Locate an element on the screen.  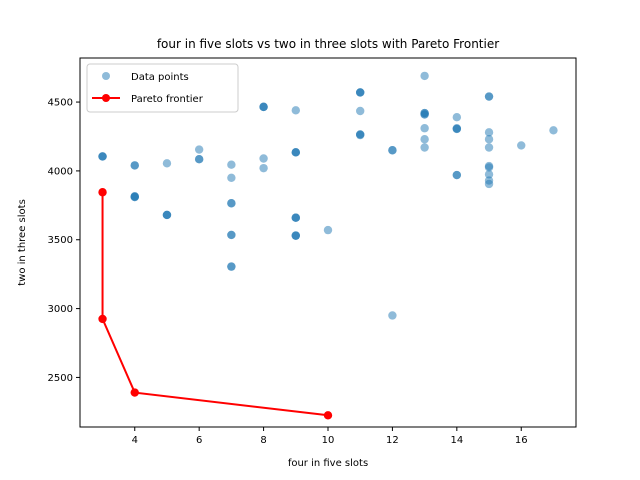
x-tick-label: 10 is located at coordinates (328, 440).